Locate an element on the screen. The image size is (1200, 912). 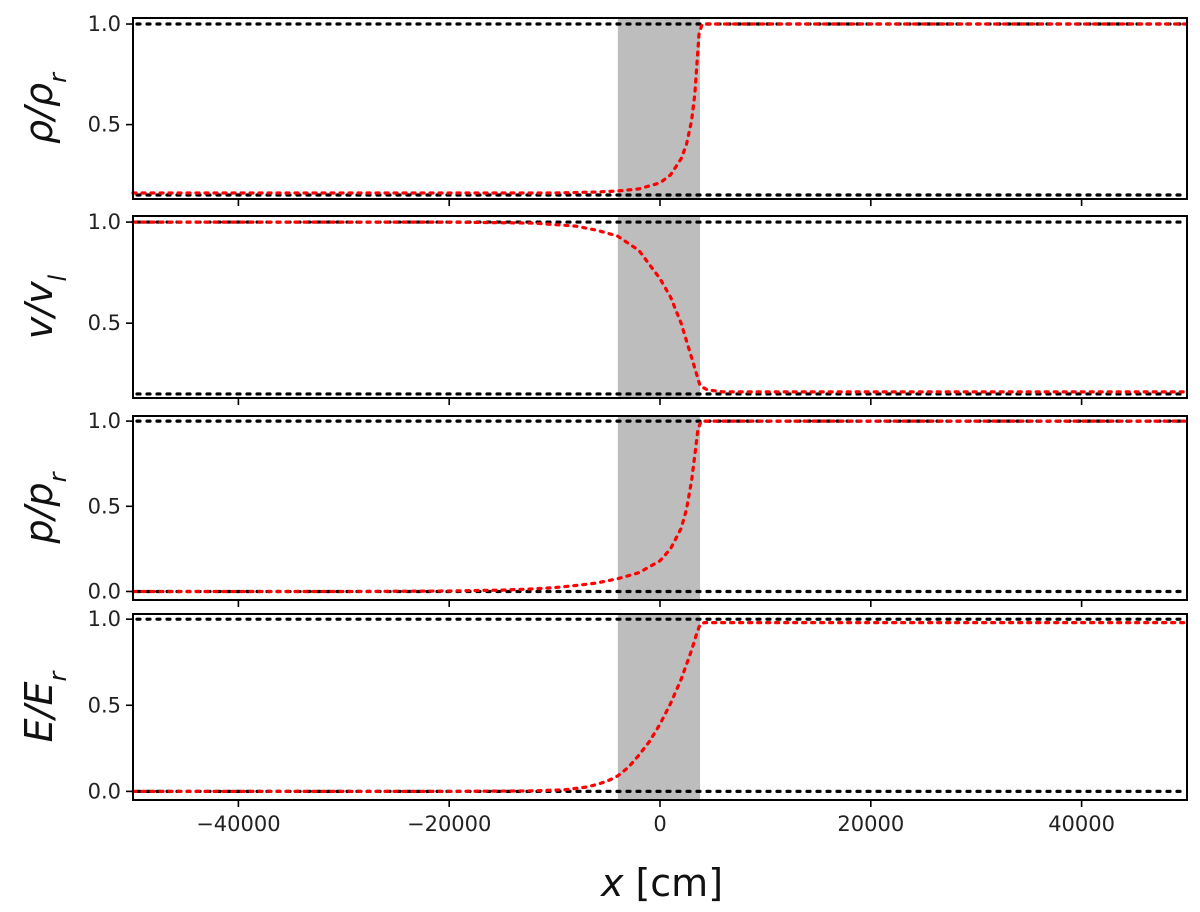
y-axis-label: v/vl is located at coordinates (44, 306).